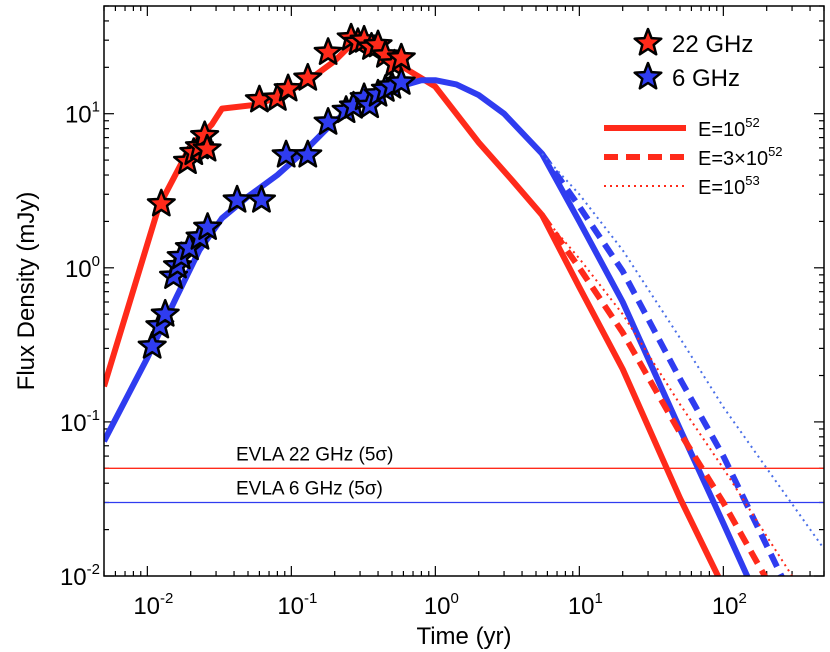 The height and width of the screenshot is (652, 830). I want to click on x-axis-label: Time (yr), so click(463, 636).